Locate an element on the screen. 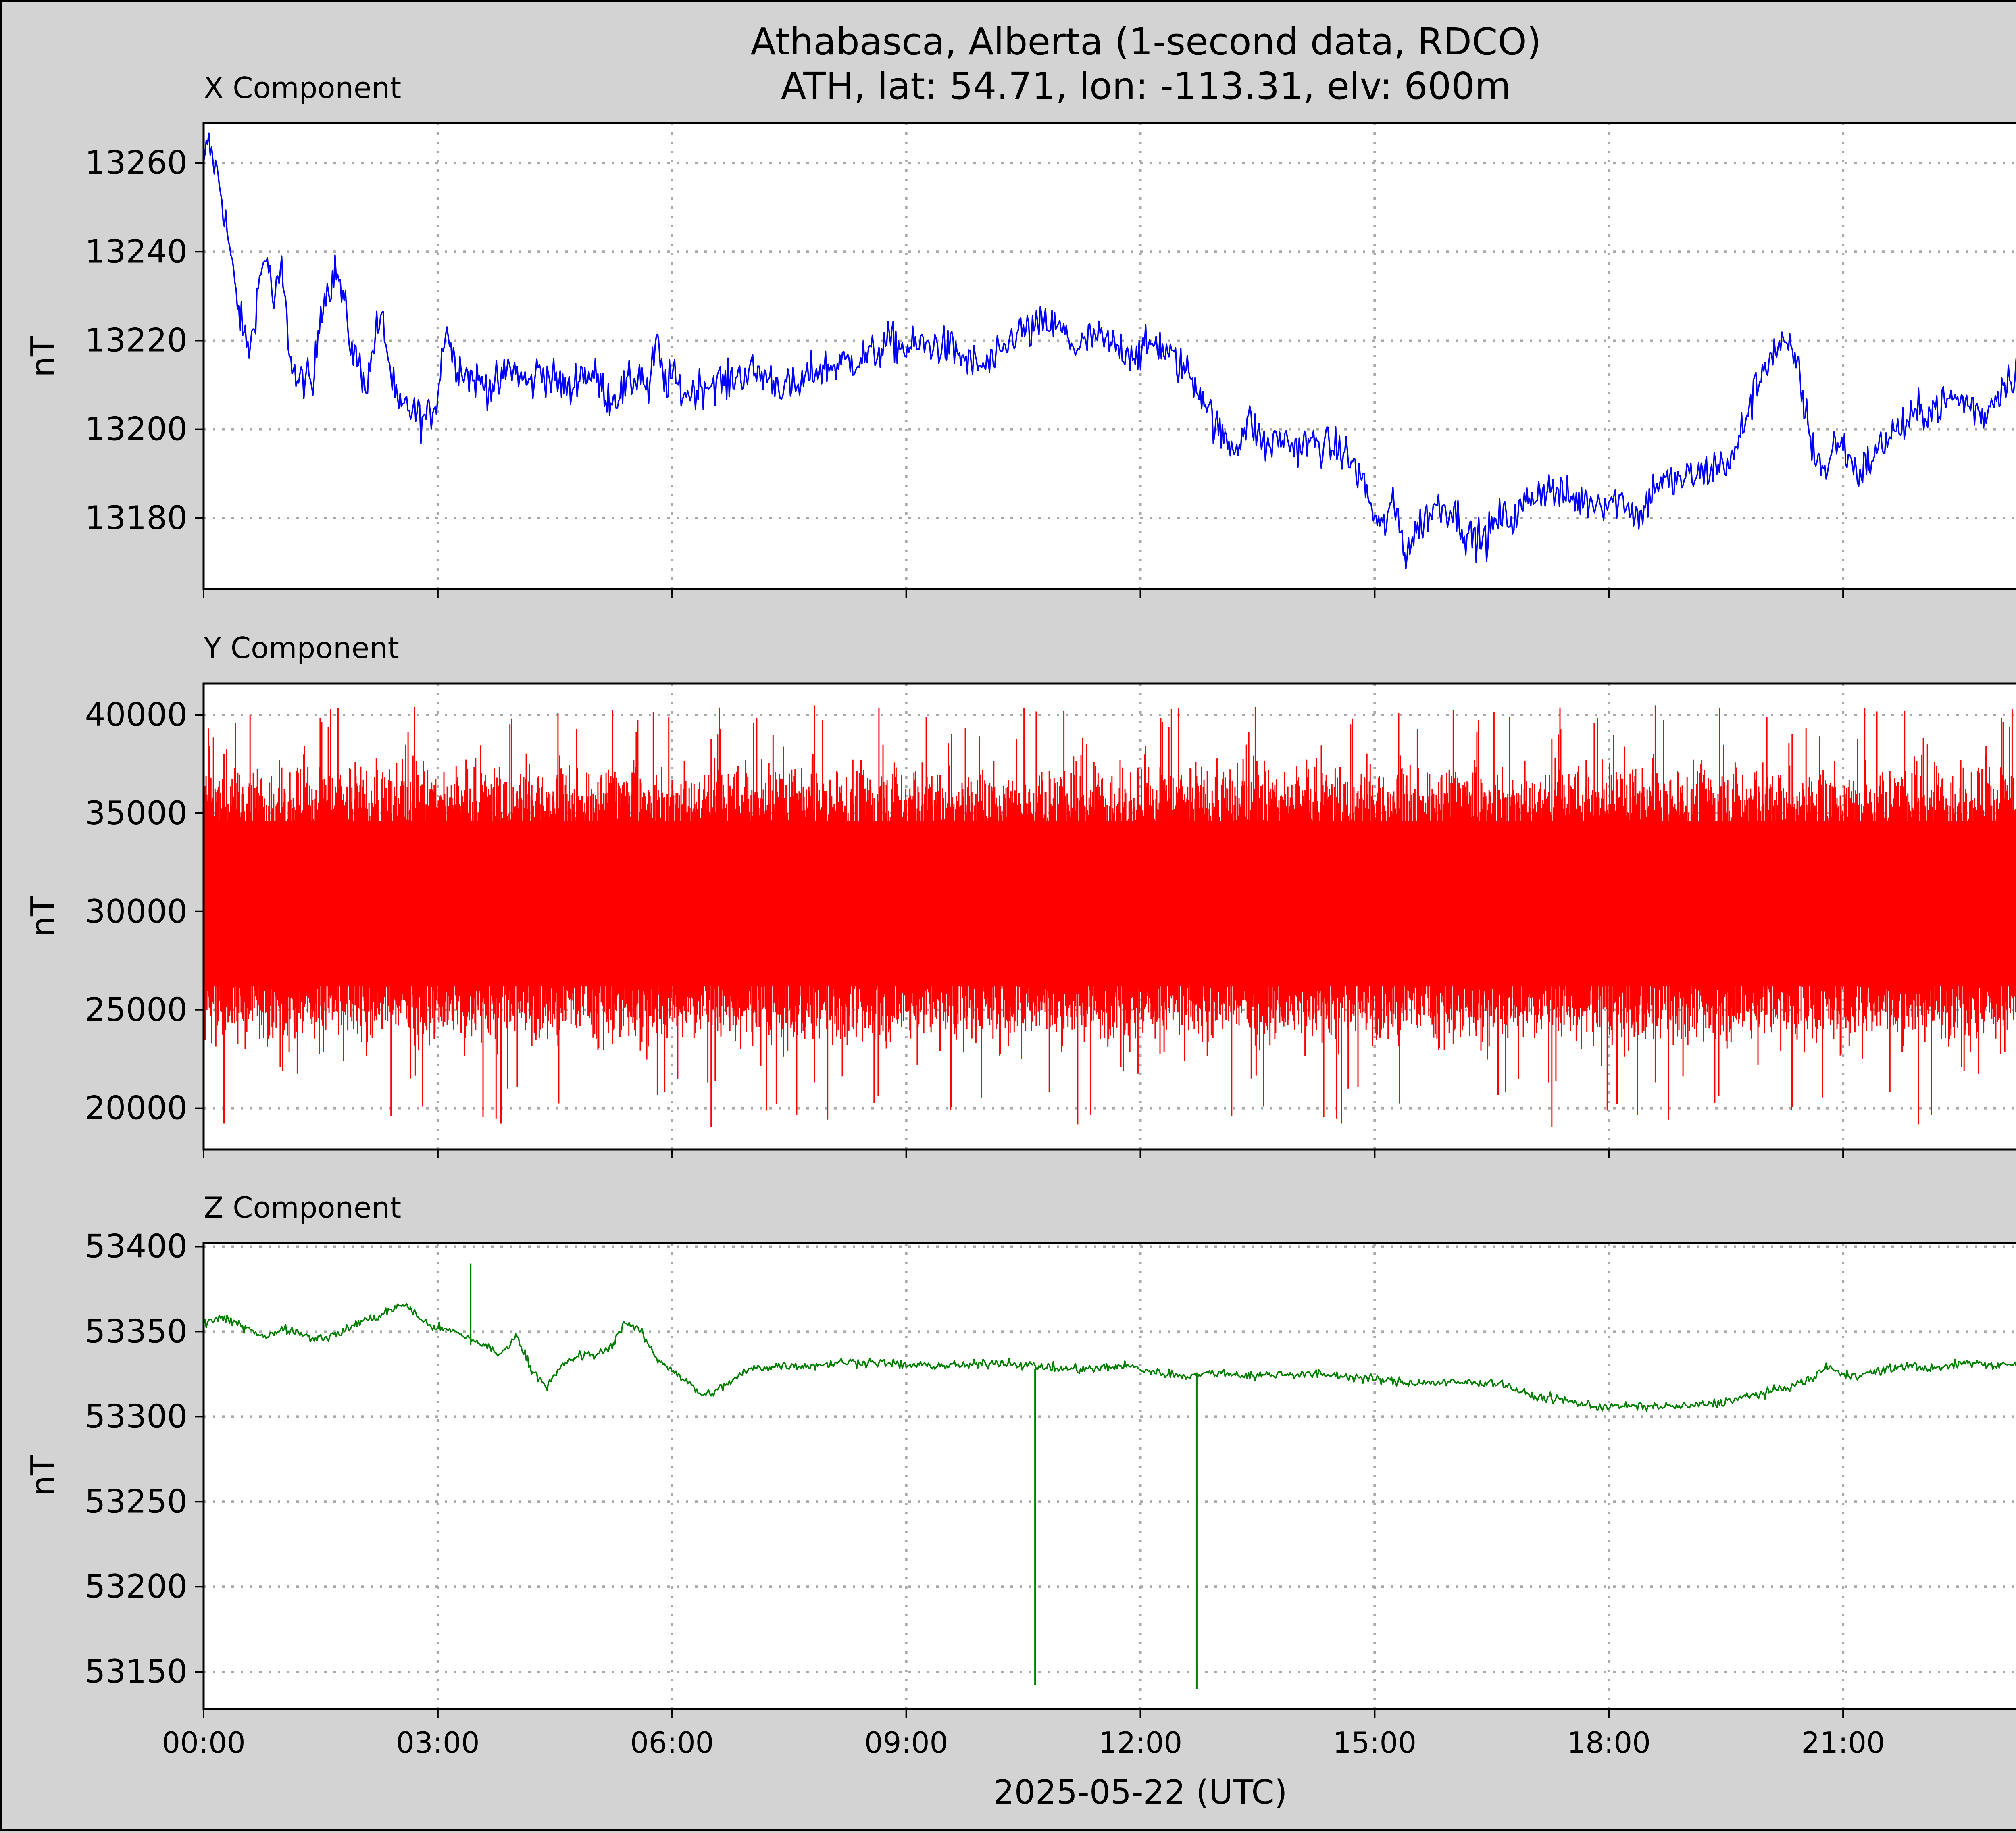 The height and width of the screenshot is (1833, 2016). z-component-line is located at coordinates (1110, 1357).